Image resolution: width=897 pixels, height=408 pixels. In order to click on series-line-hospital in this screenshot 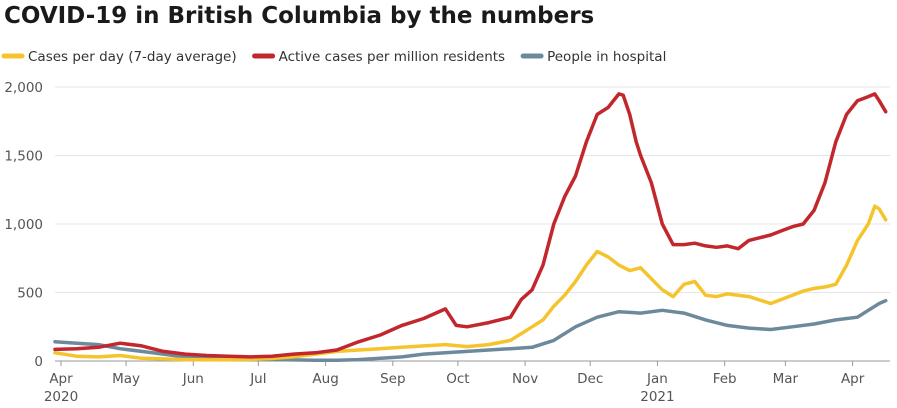, I will do `click(470, 330)`.